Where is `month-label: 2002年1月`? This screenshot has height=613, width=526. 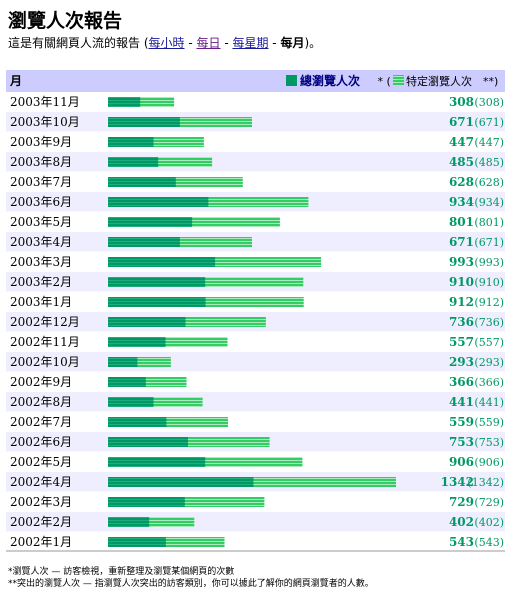 month-label: 2002年1月 is located at coordinates (41, 542).